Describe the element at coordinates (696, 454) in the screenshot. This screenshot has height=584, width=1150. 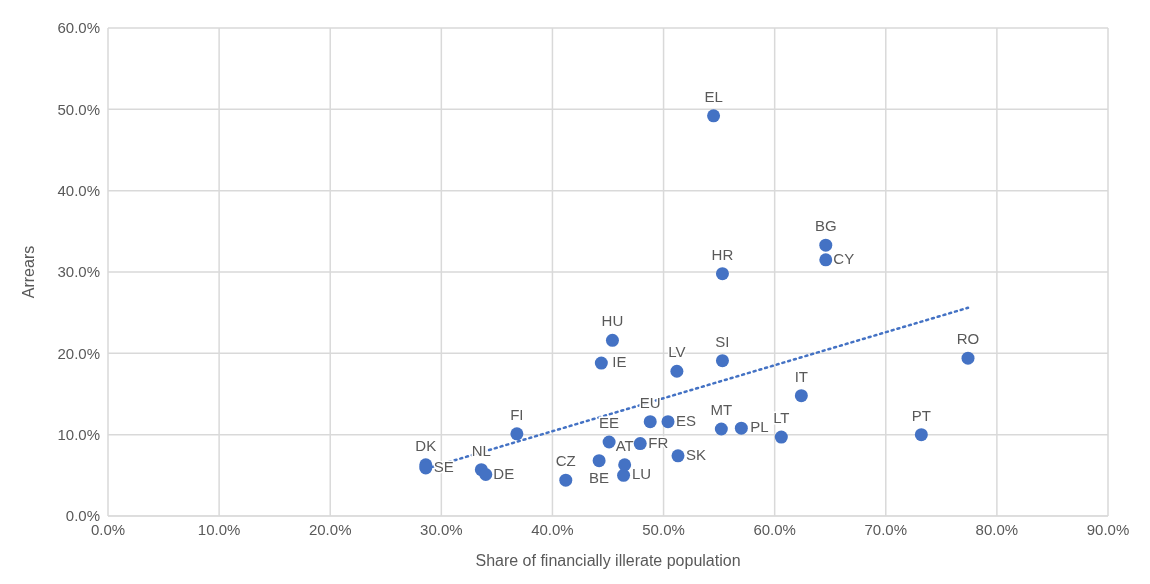
I see `data-label: SK` at that location.